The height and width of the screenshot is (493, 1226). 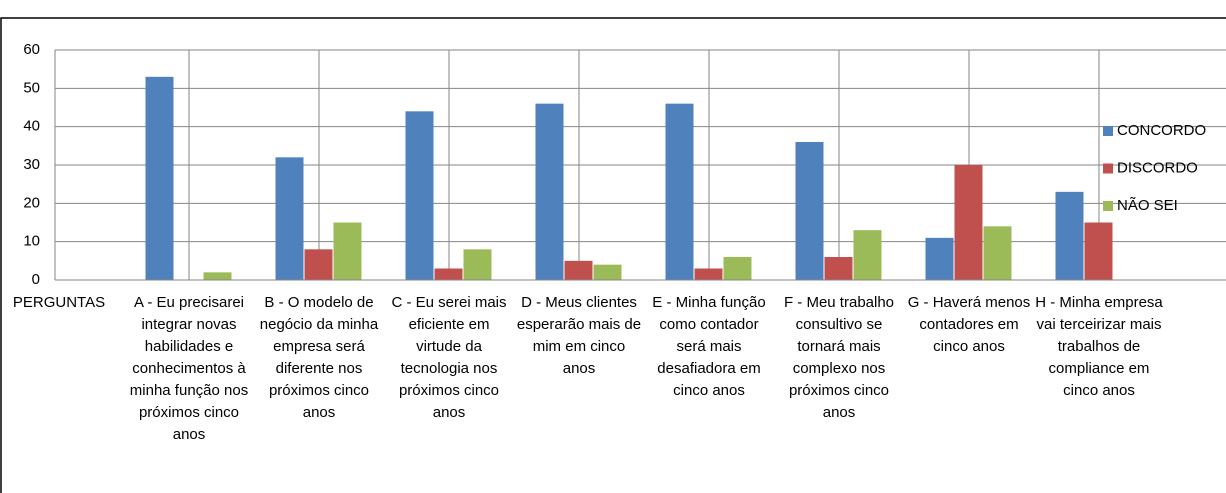 What do you see at coordinates (36, 279) in the screenshot?
I see `y-tick-label: 0` at bounding box center [36, 279].